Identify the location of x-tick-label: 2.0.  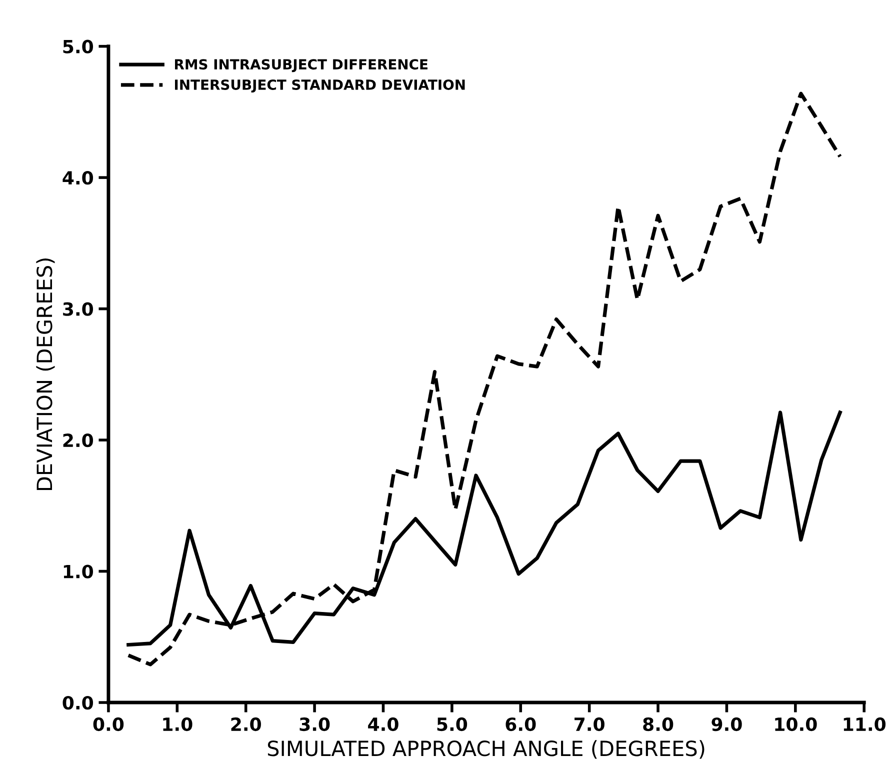
(246, 724).